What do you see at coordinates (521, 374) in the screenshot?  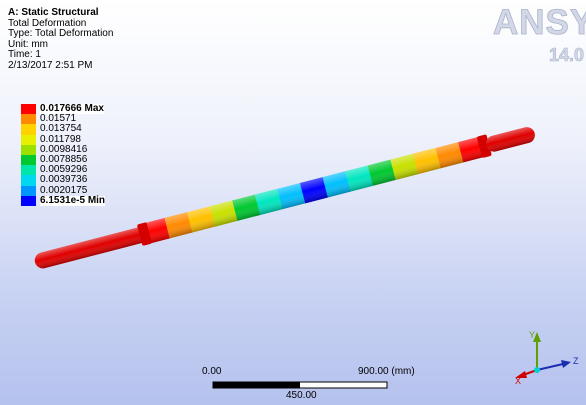 I see `x-axis-arrow` at bounding box center [521, 374].